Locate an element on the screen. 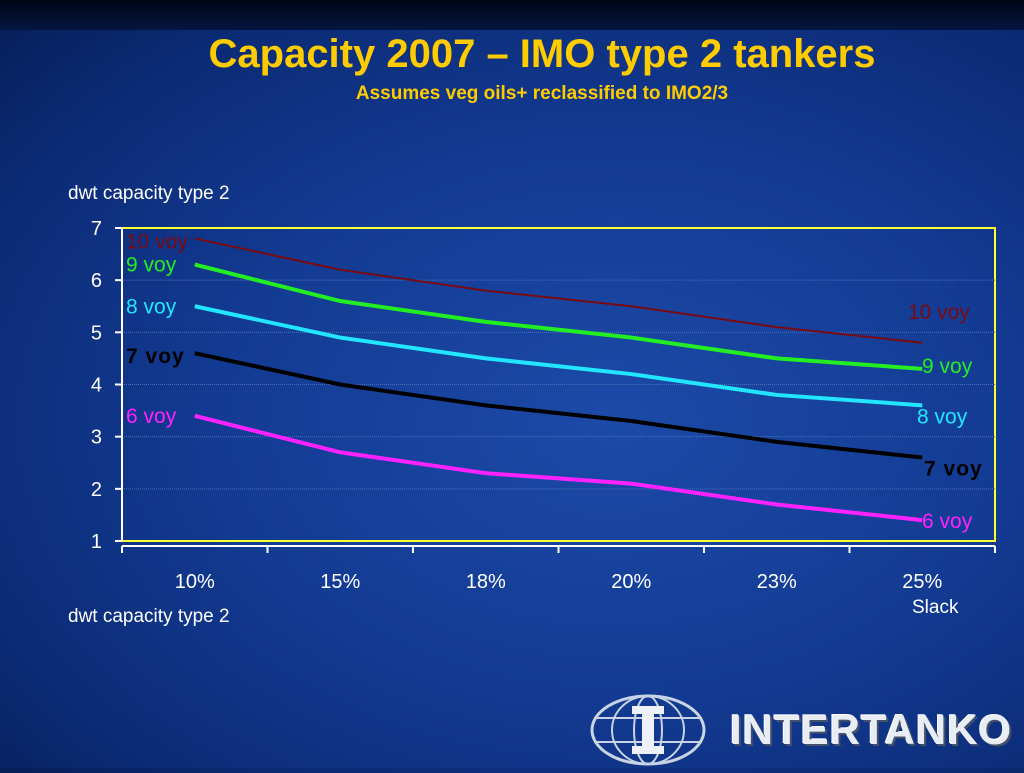 The width and height of the screenshot is (1024, 773). x-axis-label: Slack is located at coordinates (935, 607).